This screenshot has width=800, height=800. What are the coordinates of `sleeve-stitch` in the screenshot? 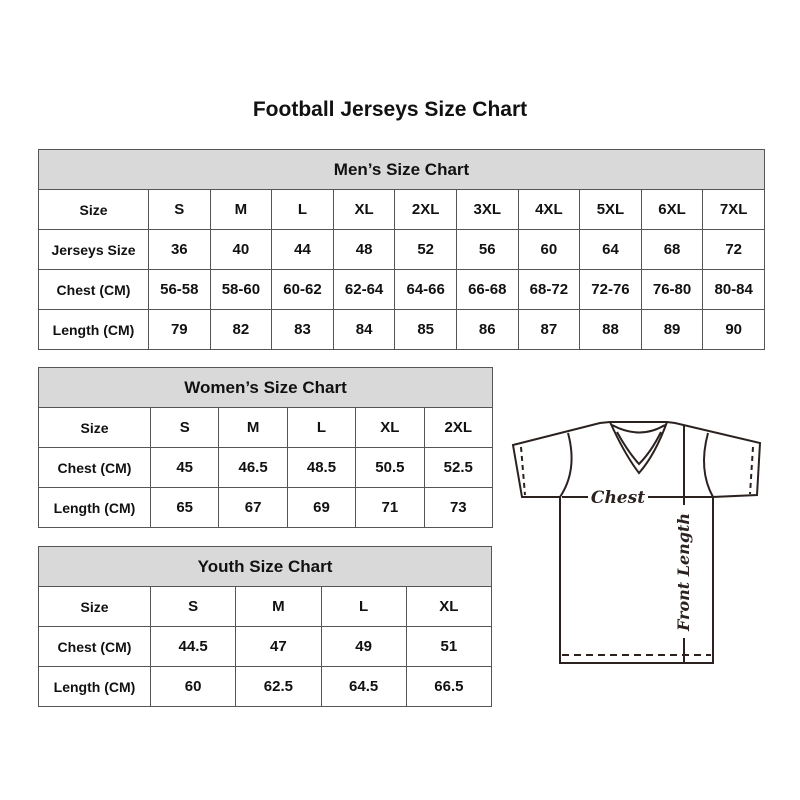 It's located at (637, 471).